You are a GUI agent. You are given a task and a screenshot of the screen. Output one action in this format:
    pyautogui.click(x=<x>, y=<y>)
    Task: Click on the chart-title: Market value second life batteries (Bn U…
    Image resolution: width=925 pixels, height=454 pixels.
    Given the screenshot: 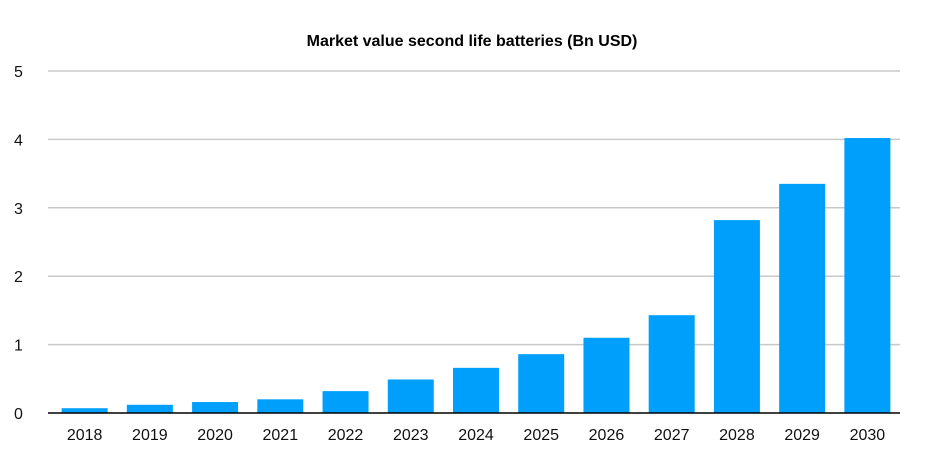 What is the action you would take?
    pyautogui.click(x=472, y=41)
    